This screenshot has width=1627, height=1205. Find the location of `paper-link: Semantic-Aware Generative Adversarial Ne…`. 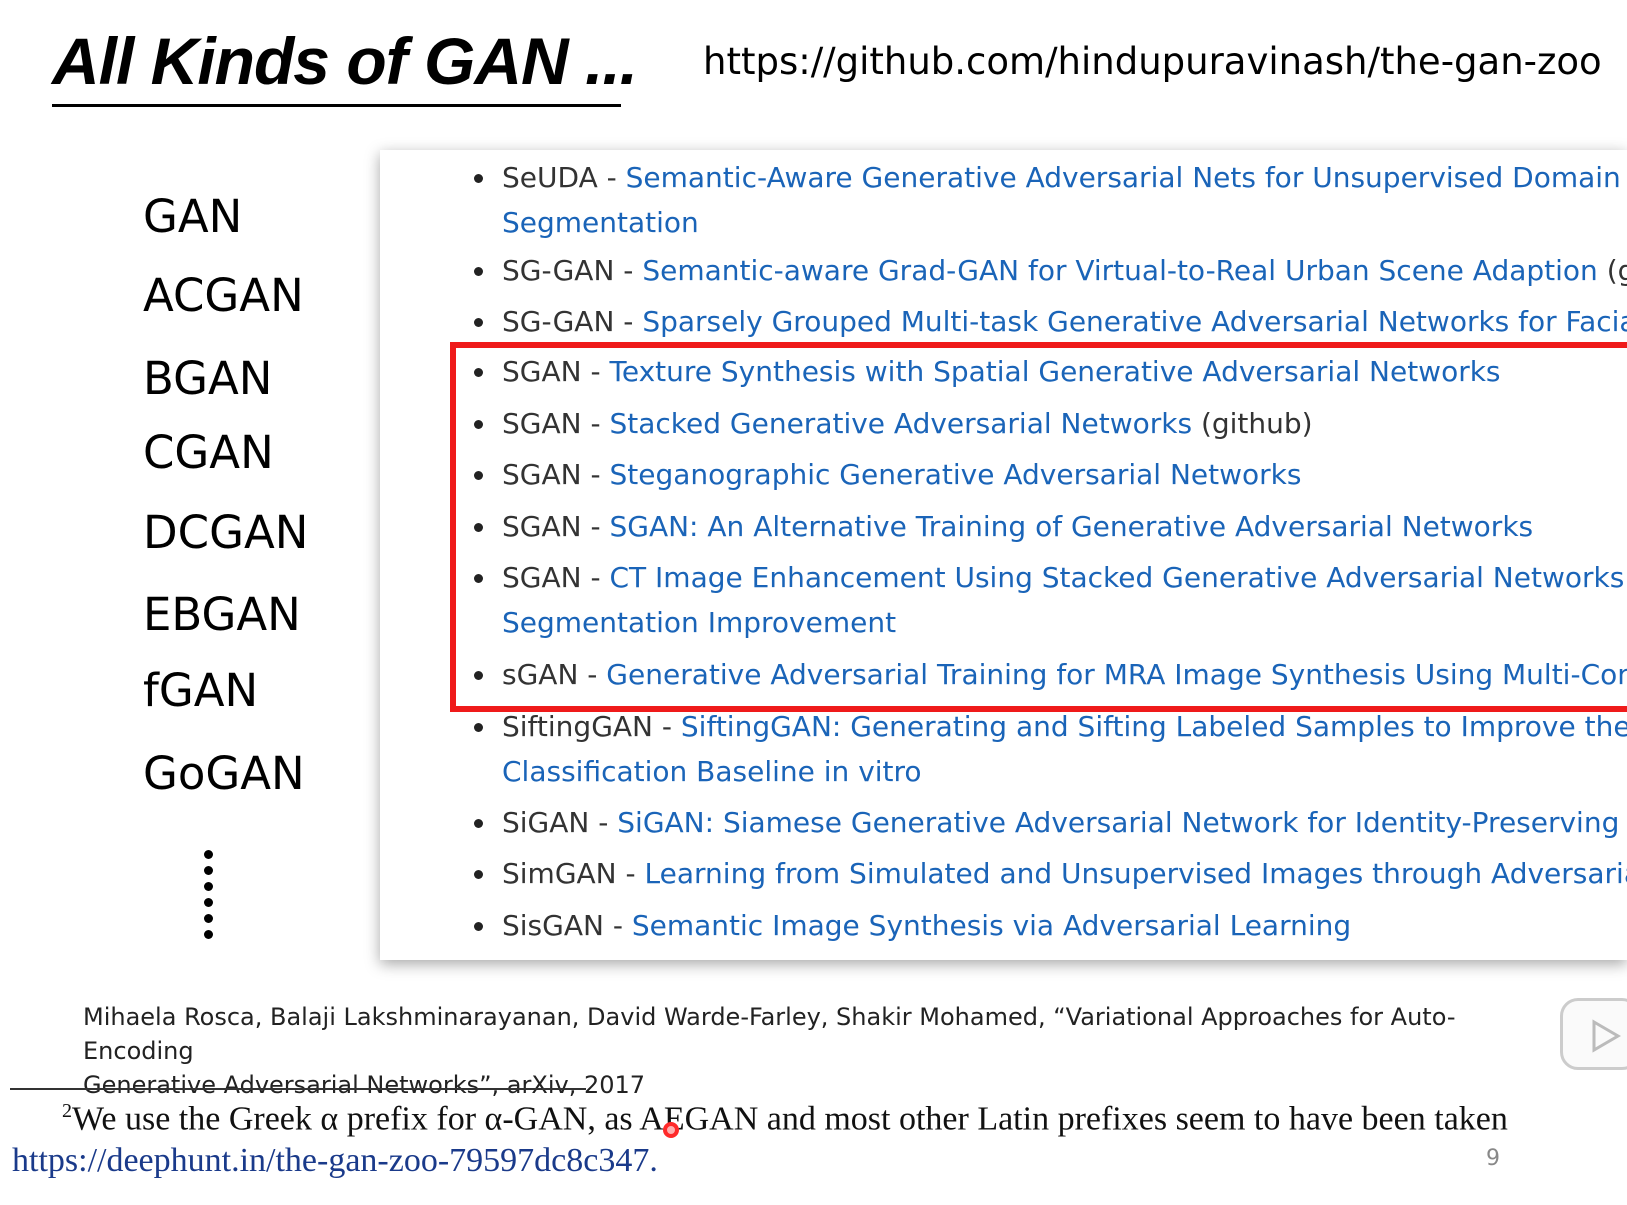

paper-link: Semantic-Aware Generative Adversarial Ne… is located at coordinates (1126, 177).